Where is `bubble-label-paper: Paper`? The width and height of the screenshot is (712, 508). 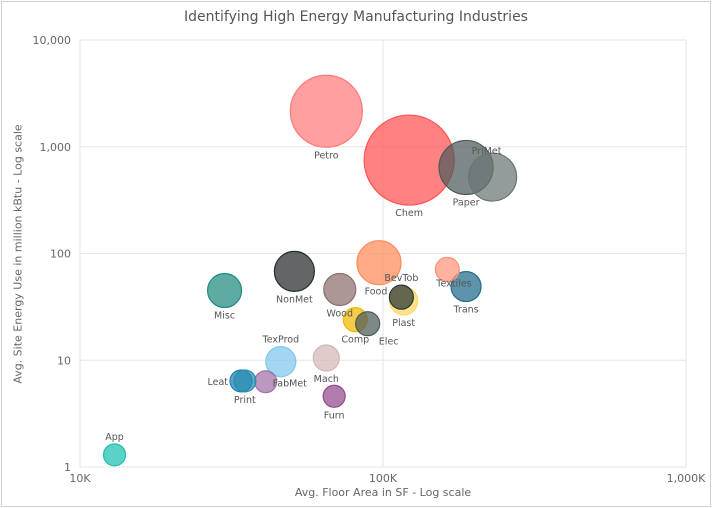
bubble-label-paper: Paper is located at coordinates (466, 202).